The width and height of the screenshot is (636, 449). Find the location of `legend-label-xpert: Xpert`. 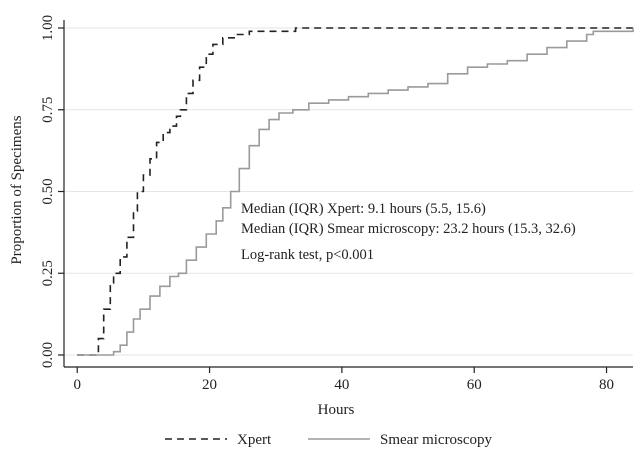

legend-label-xpert: Xpert is located at coordinates (254, 440).